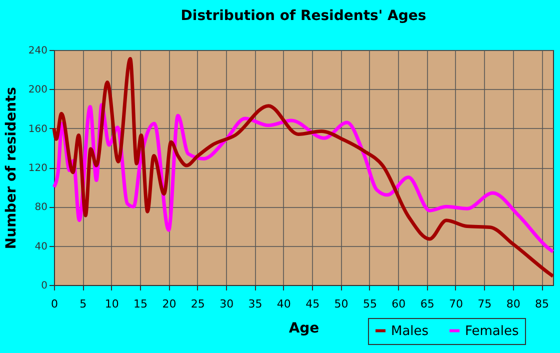 This screenshot has height=353, width=560. What do you see at coordinates (455, 304) in the screenshot?
I see `x-tick-label: 70` at bounding box center [455, 304].